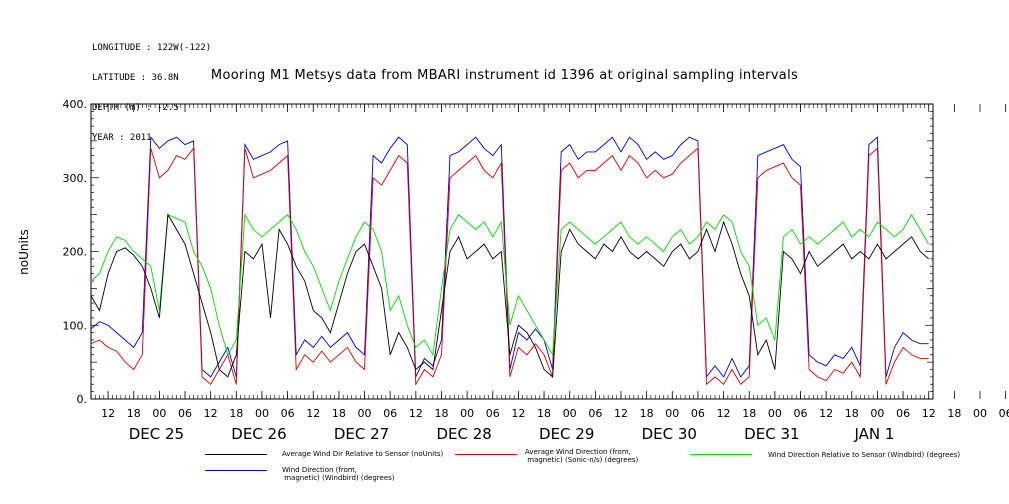 The width and height of the screenshot is (1009, 504). Describe the element at coordinates (486, 454) in the screenshot. I see `legend-swatch-red` at that location.